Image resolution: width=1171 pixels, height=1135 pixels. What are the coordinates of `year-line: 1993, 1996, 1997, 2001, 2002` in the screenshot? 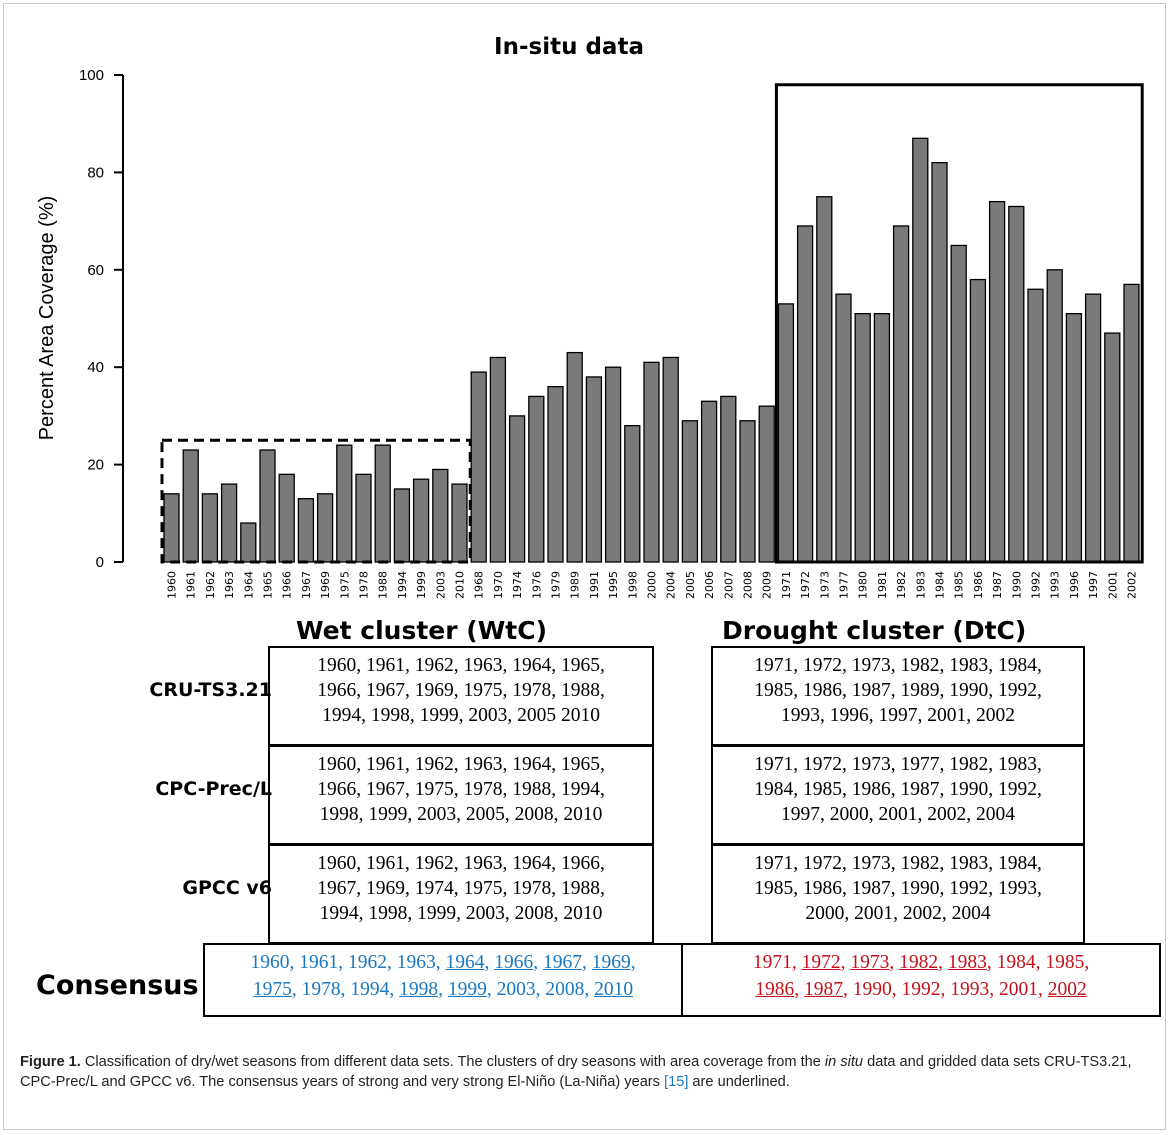 It's located at (898, 715).